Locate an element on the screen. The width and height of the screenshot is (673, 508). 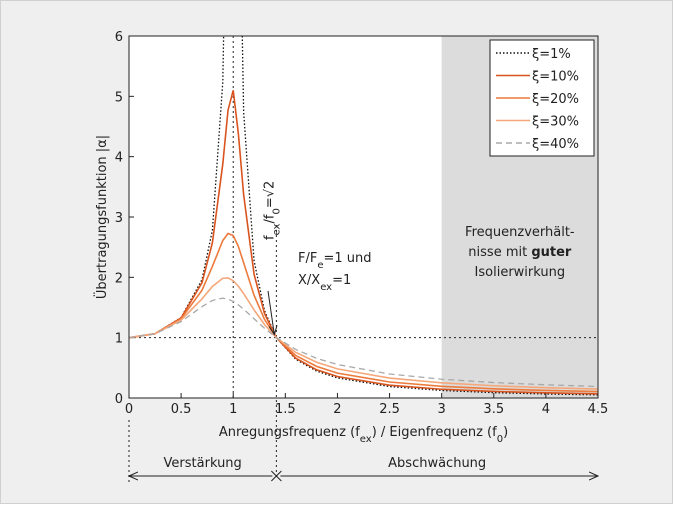
point-label-part: F/F is located at coordinates (307, 258).